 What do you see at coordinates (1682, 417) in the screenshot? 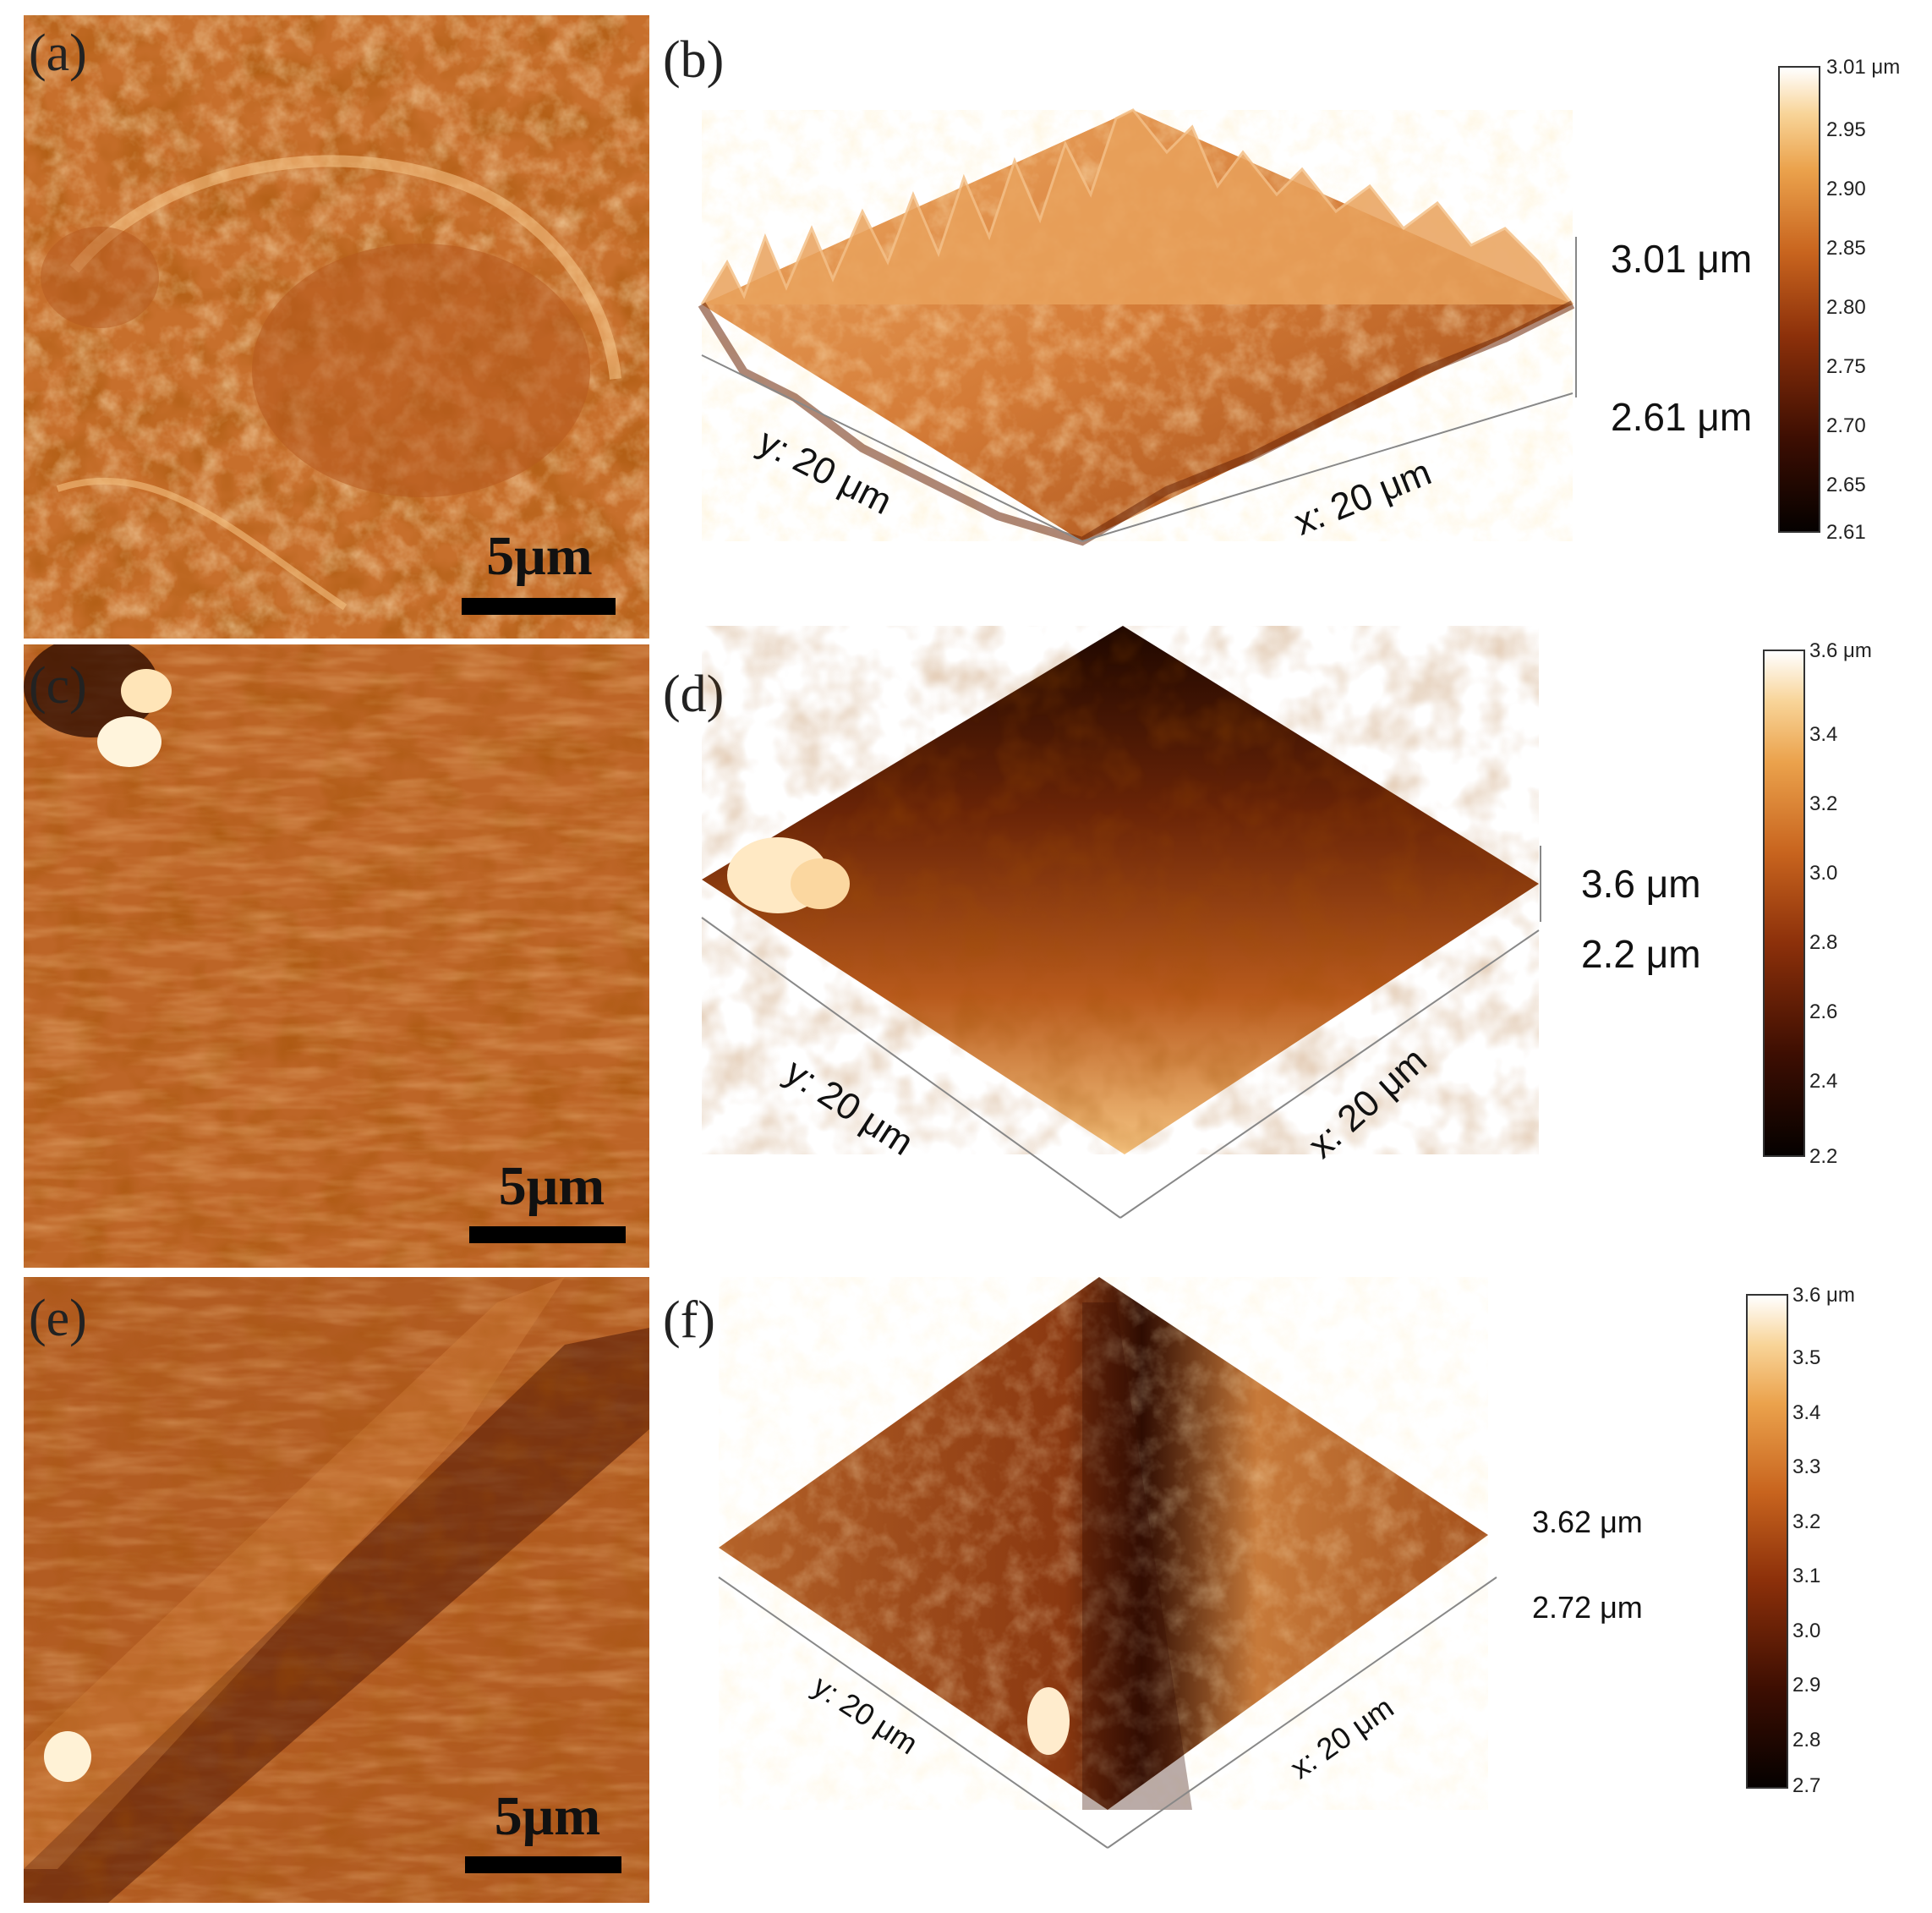
I see `z-min-label-b: 2.61 μm` at bounding box center [1682, 417].